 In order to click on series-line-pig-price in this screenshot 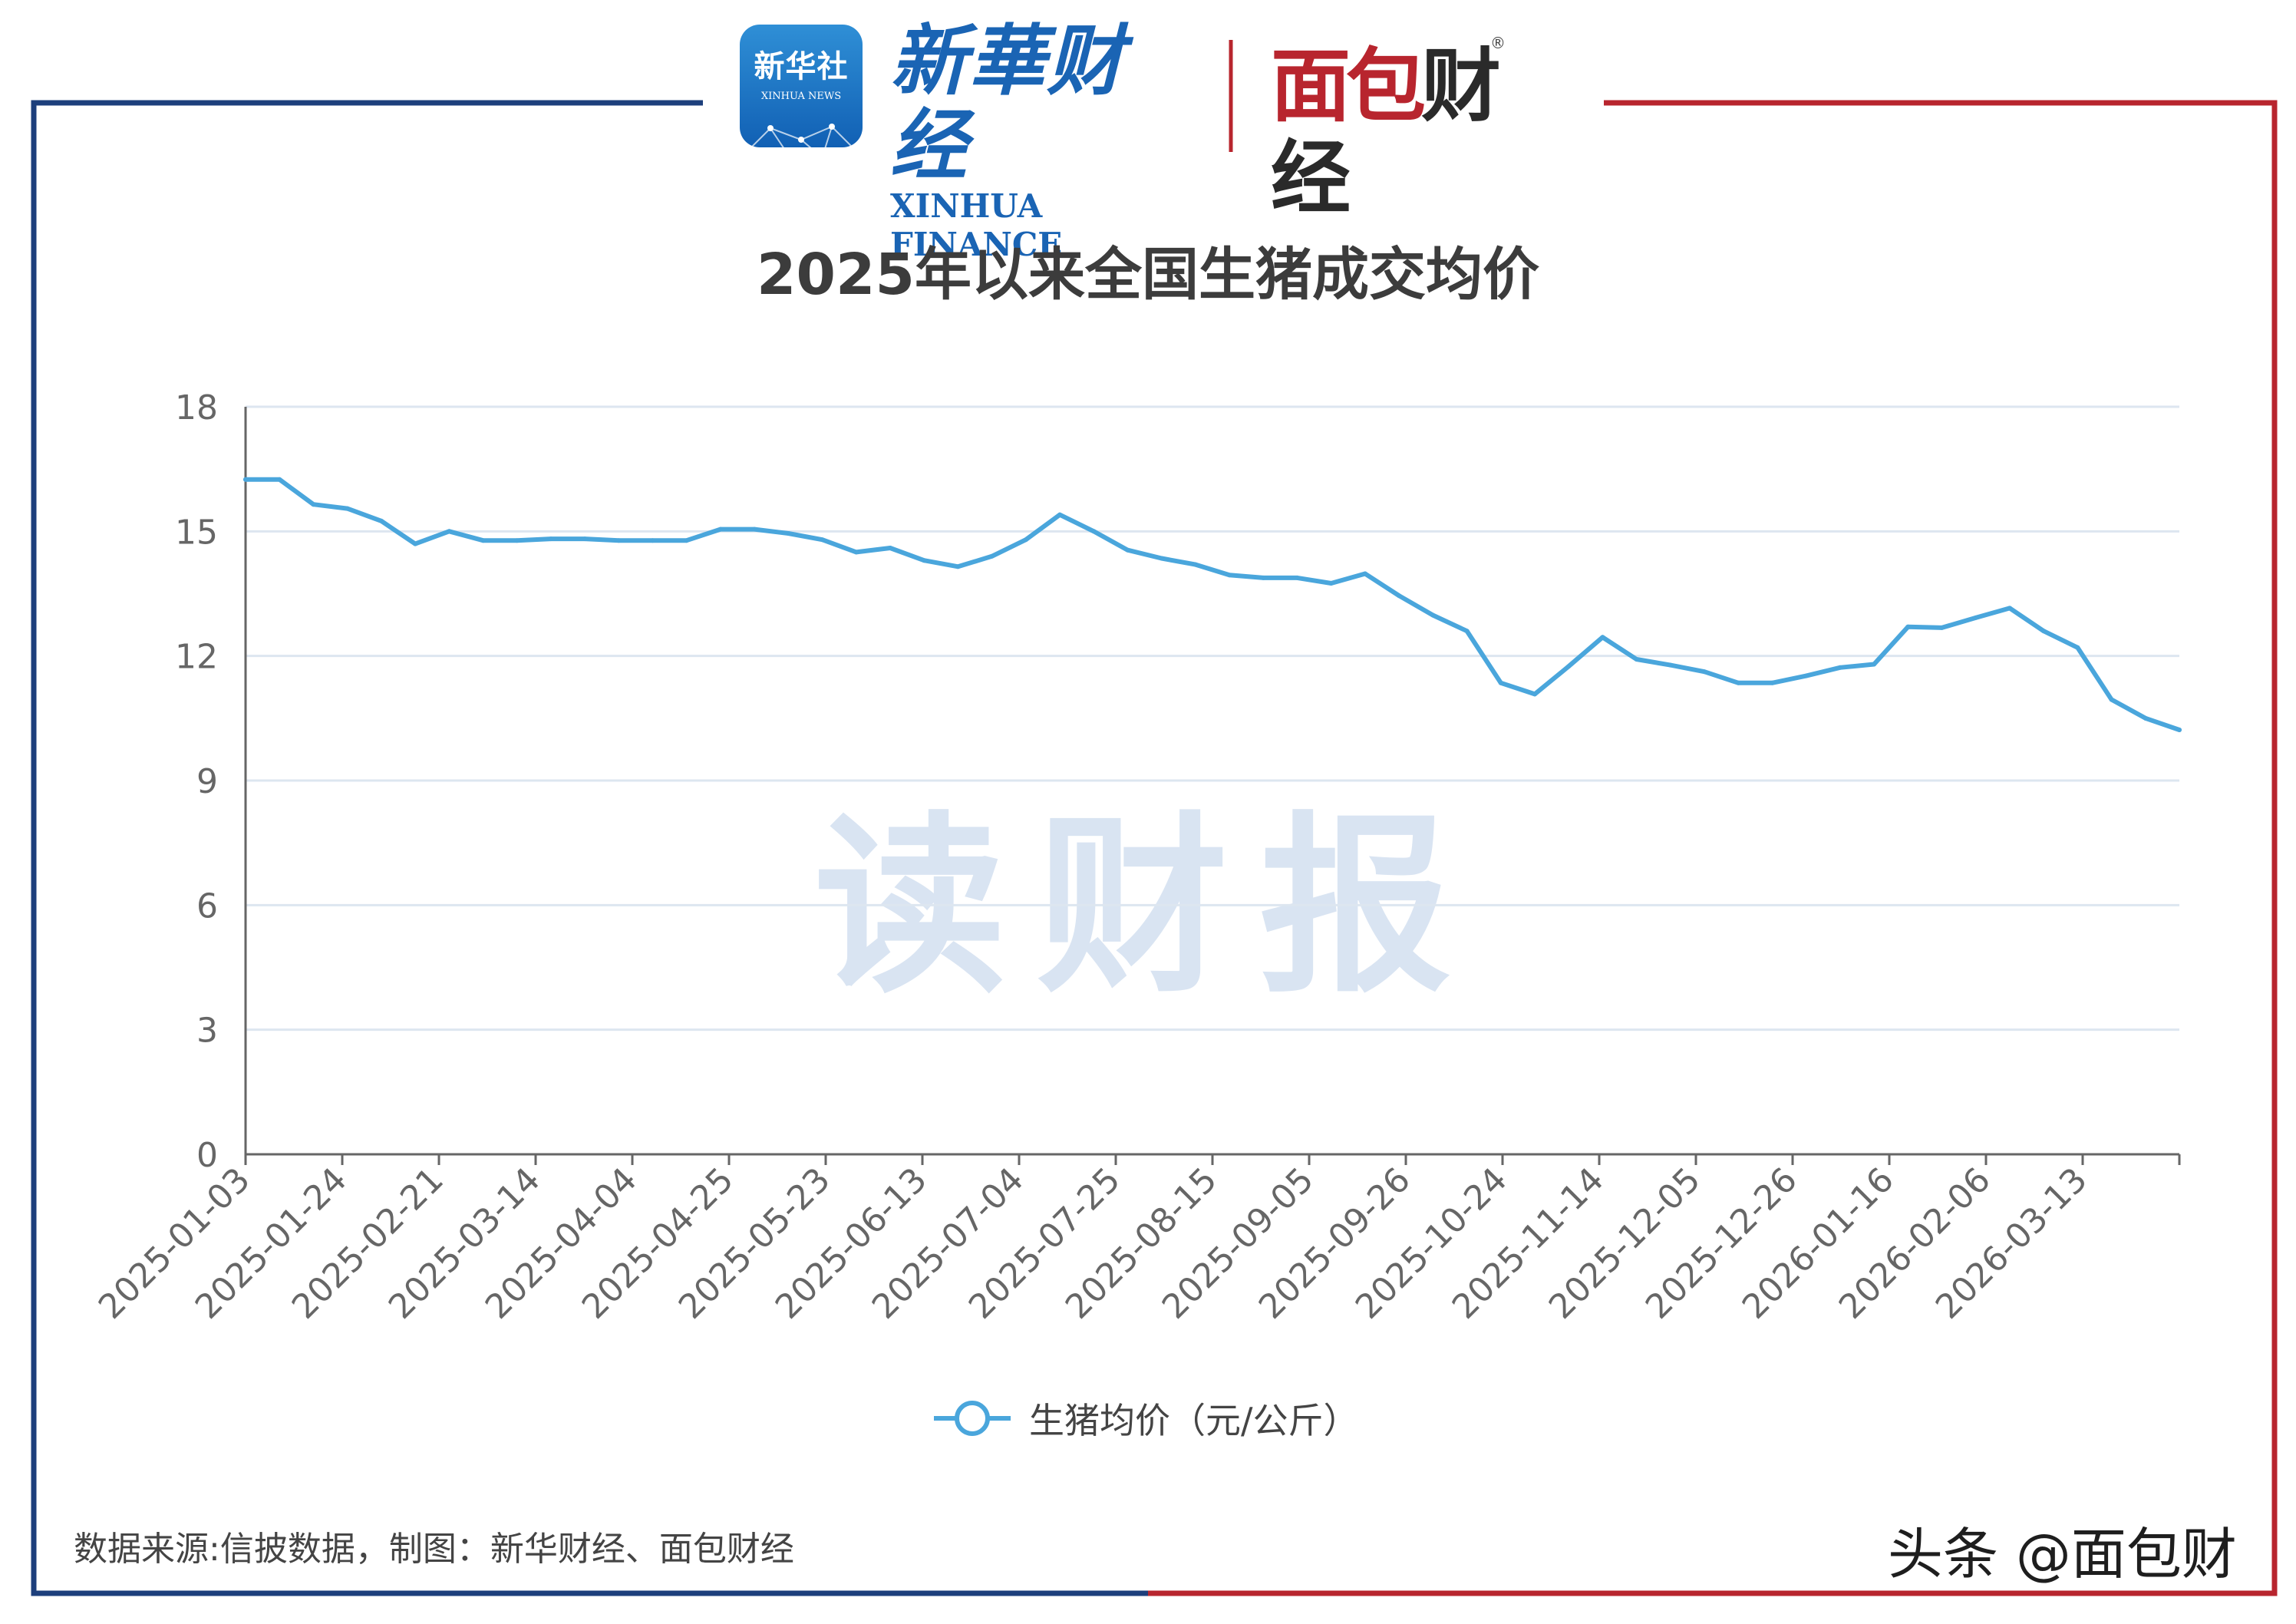, I will do `click(1212, 604)`.